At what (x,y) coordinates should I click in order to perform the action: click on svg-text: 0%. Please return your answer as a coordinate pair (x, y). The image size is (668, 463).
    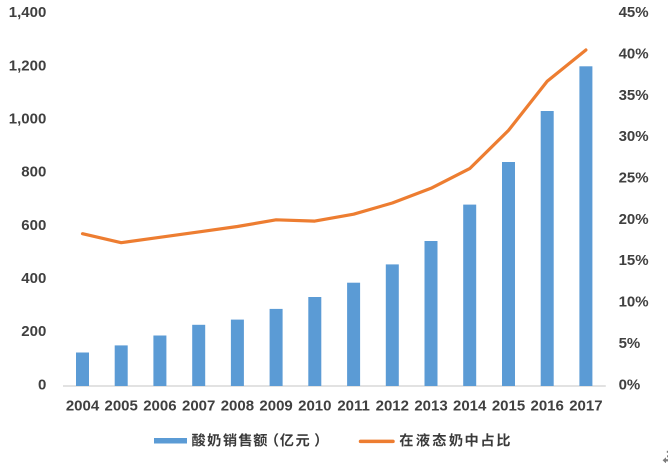
    Looking at the image, I should click on (630, 384).